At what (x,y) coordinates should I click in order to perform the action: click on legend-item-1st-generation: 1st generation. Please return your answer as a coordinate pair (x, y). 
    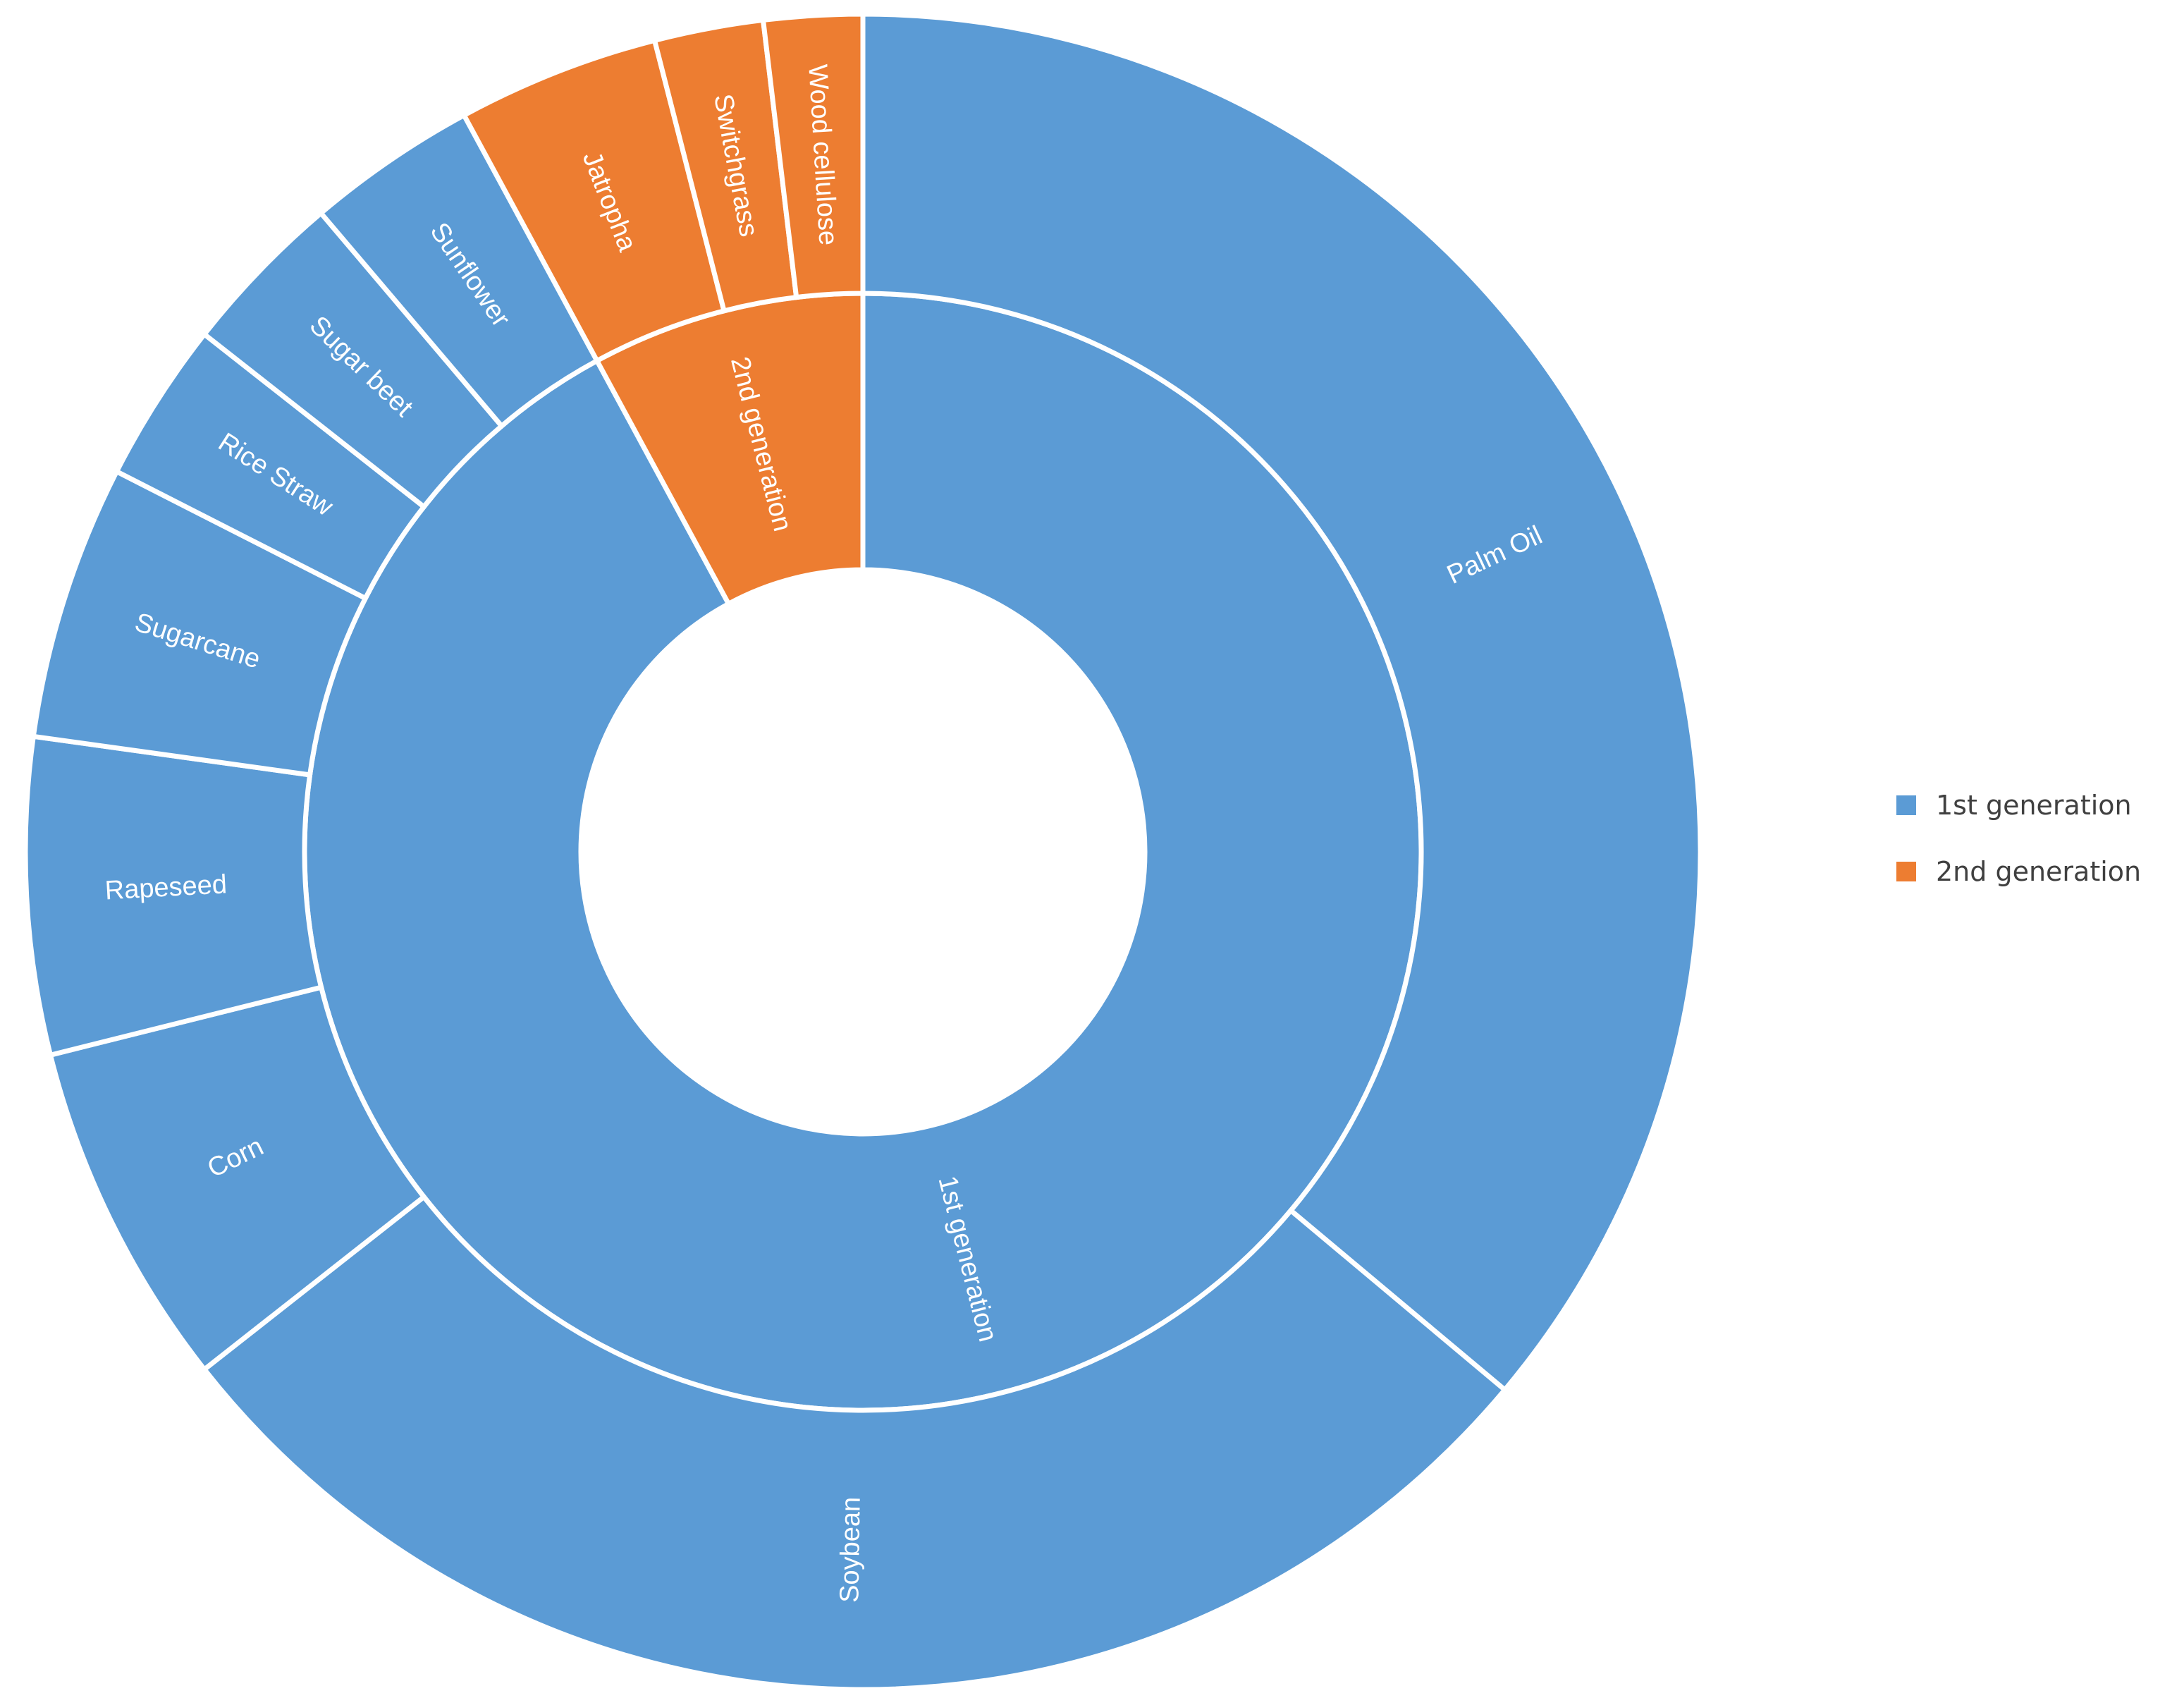
    Looking at the image, I should click on (2018, 806).